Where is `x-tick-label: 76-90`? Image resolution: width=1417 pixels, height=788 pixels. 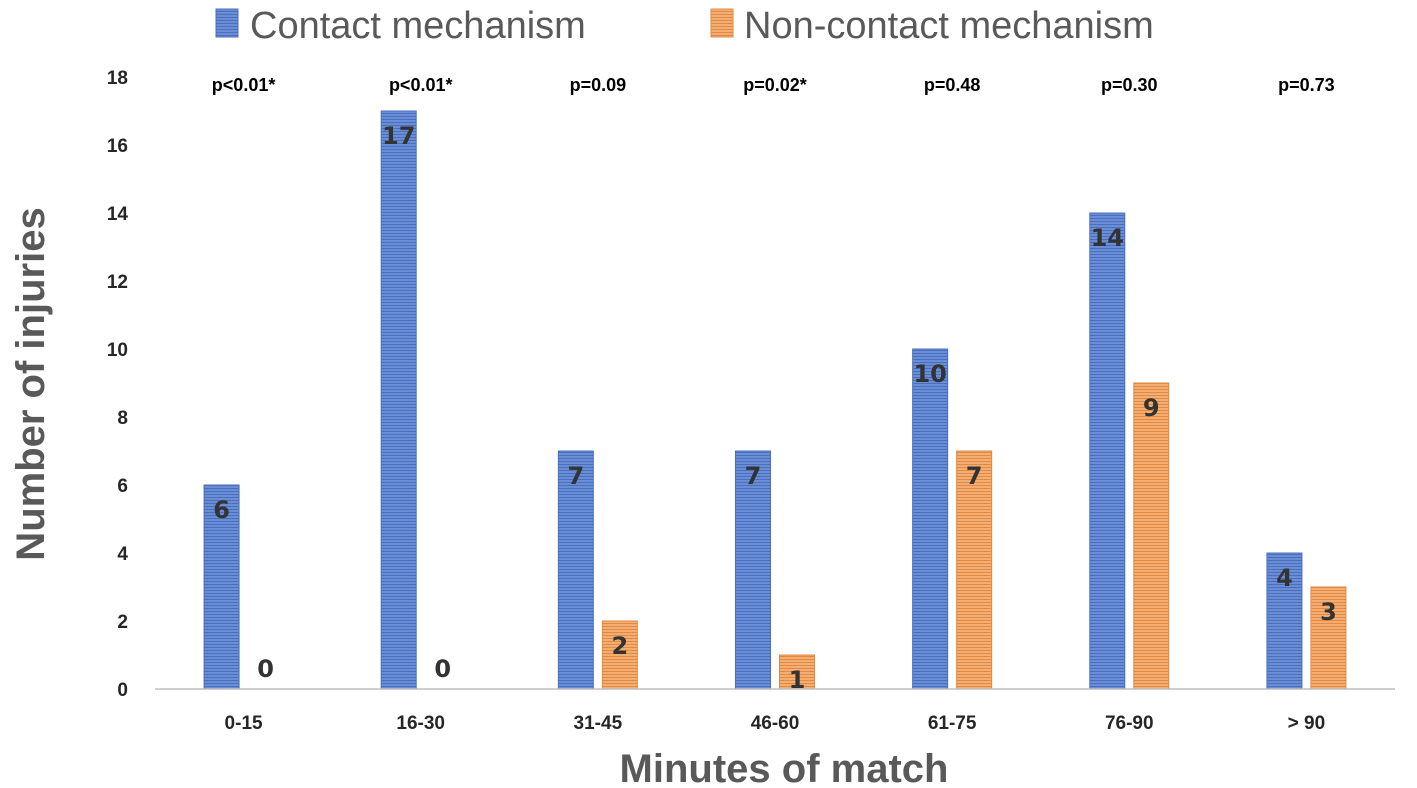
x-tick-label: 76-90 is located at coordinates (1129, 723).